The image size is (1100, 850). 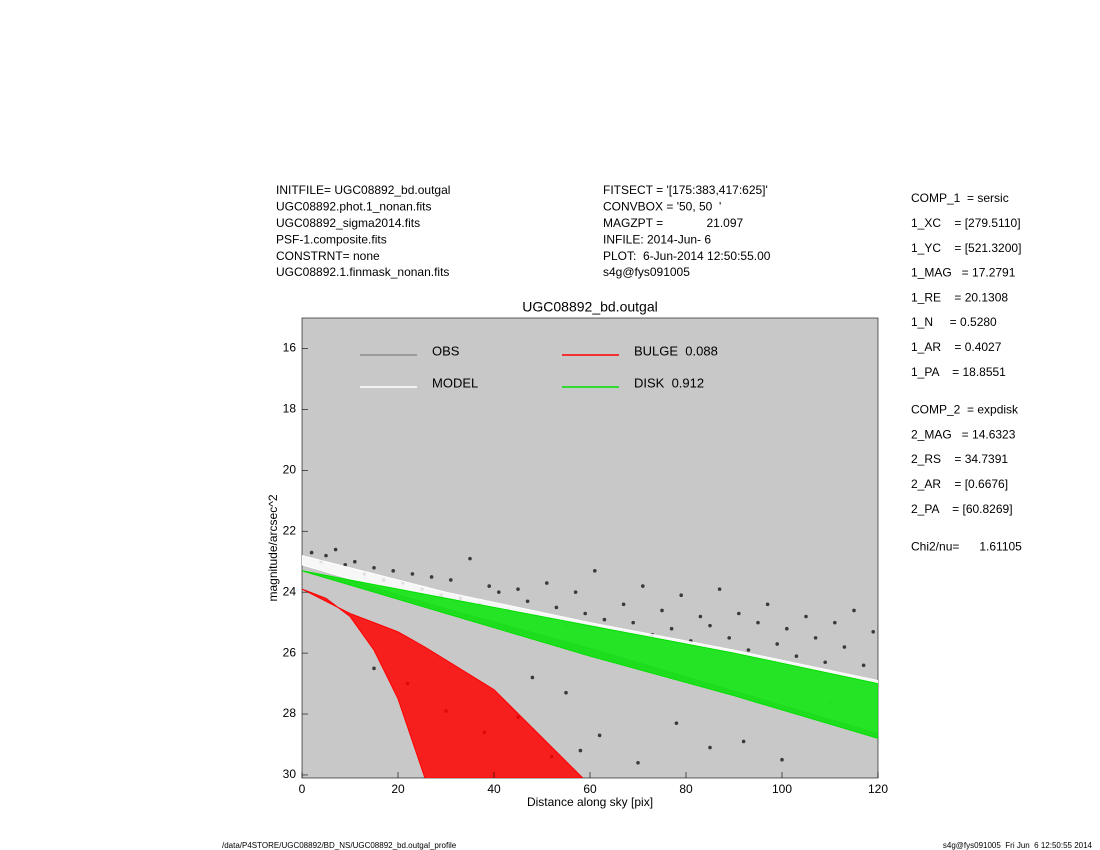 I want to click on fit-parameter: 1_XC = [279.5110], so click(x=966, y=223).